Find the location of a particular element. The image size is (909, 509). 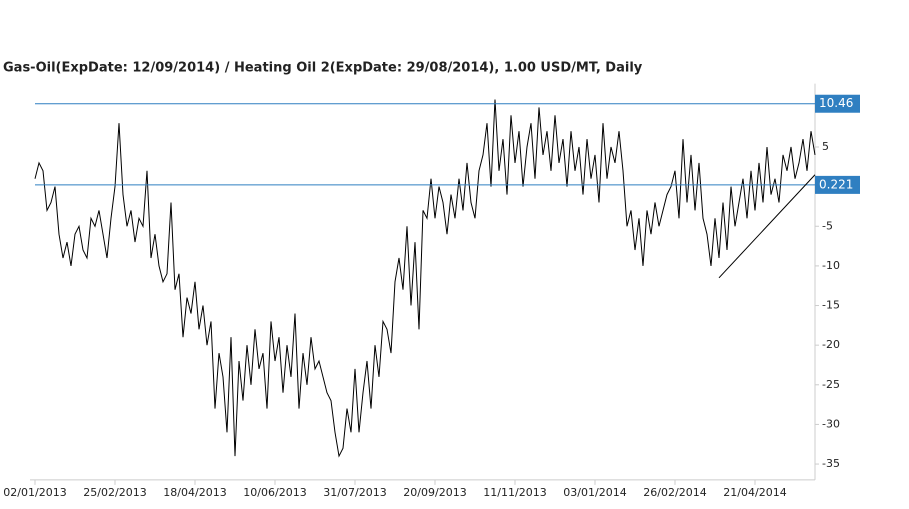

y-tick-label: 5 is located at coordinates (825, 146).